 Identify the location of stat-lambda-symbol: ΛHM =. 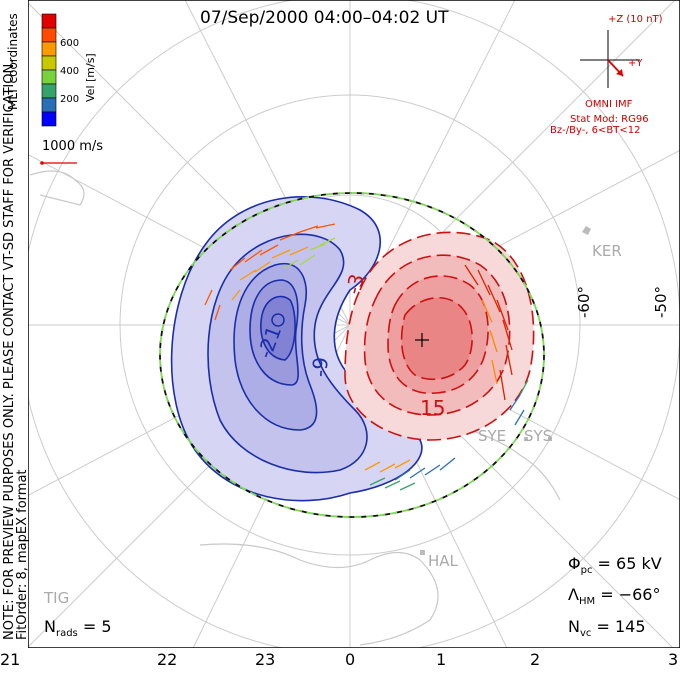
(593, 596).